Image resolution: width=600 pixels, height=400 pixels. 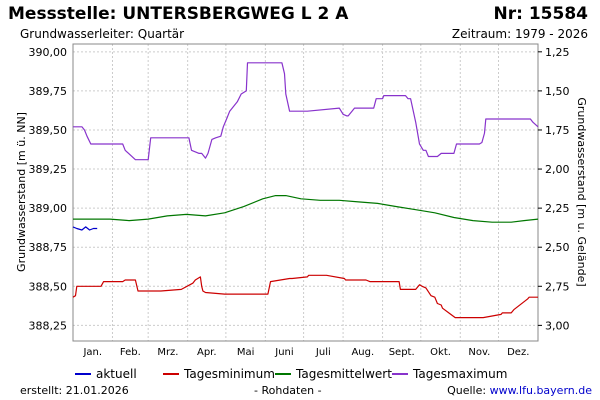 What do you see at coordinates (540, 14) in the screenshot?
I see `station-number: Nr: 15584` at bounding box center [540, 14].